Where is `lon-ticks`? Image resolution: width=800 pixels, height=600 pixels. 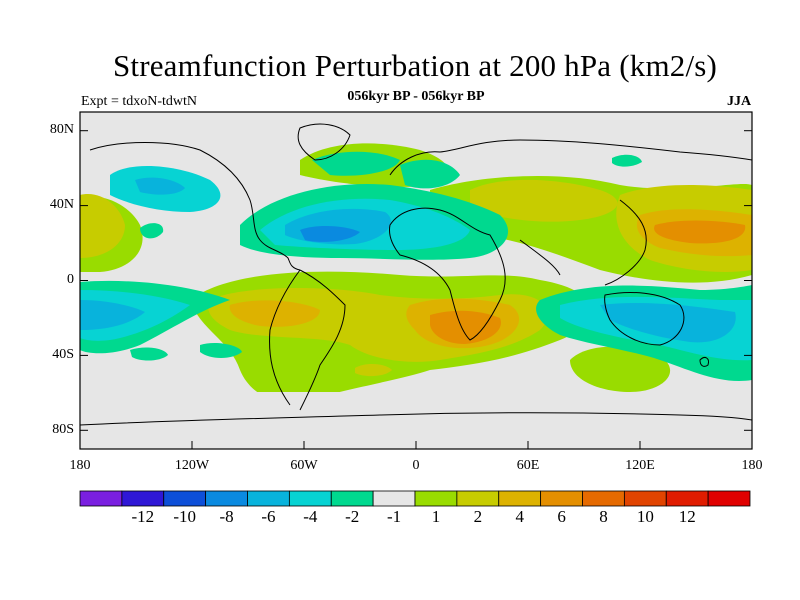
lon-ticks is located at coordinates (416, 445).